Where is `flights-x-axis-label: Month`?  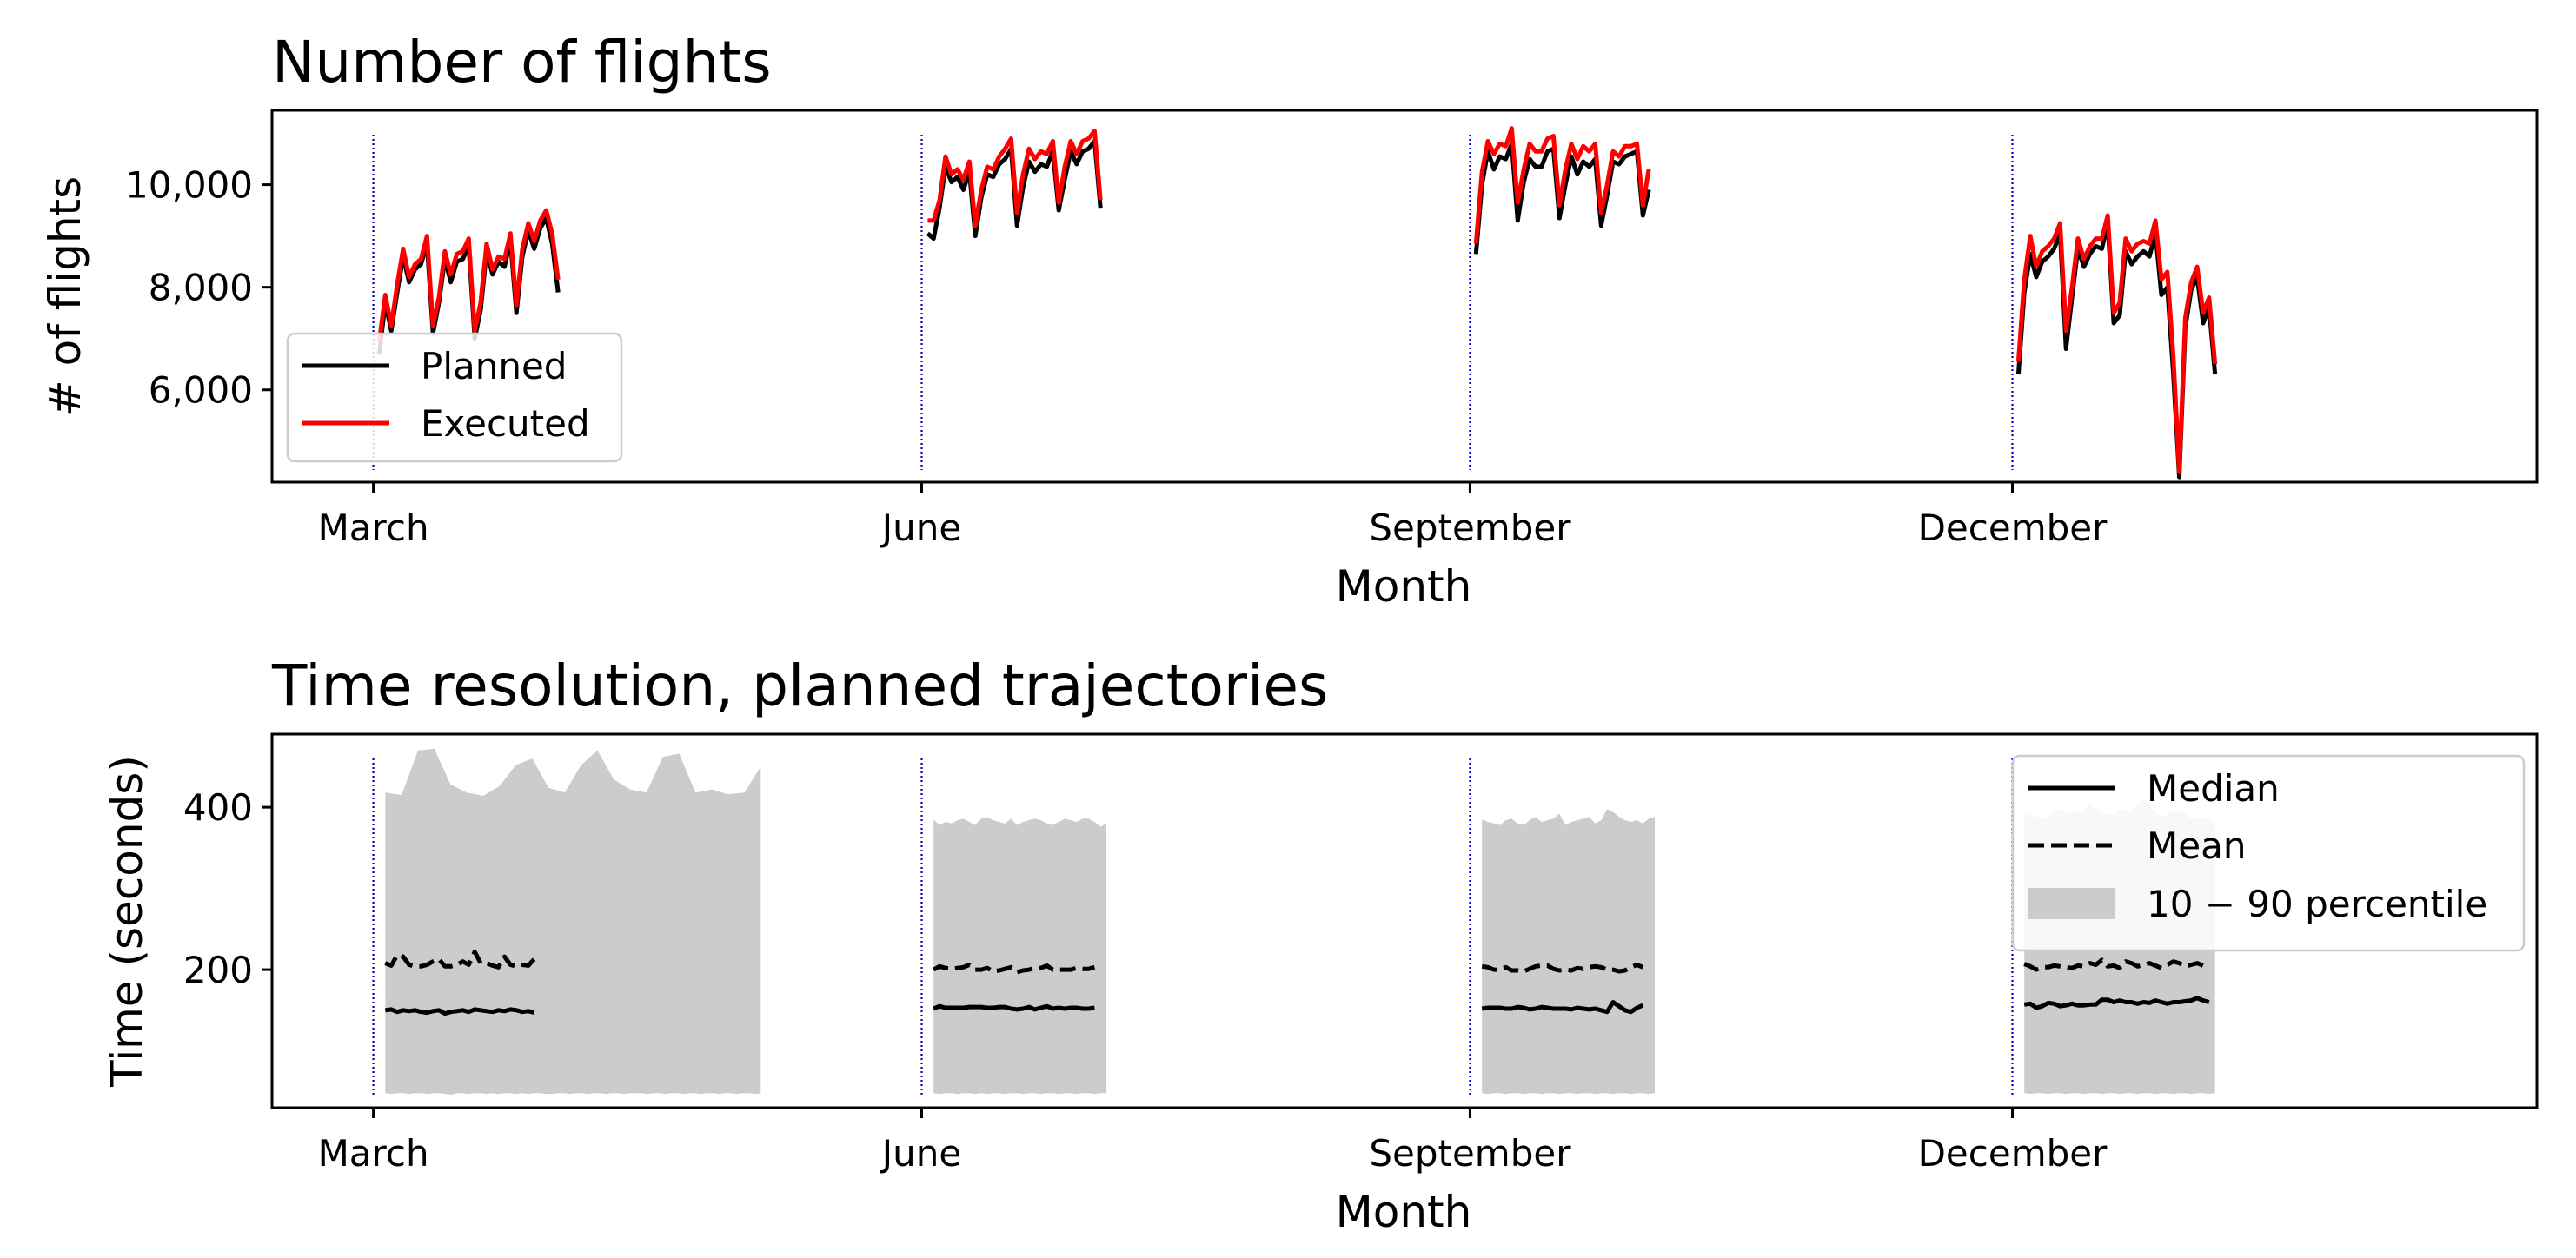 flights-x-axis-label: Month is located at coordinates (1404, 586).